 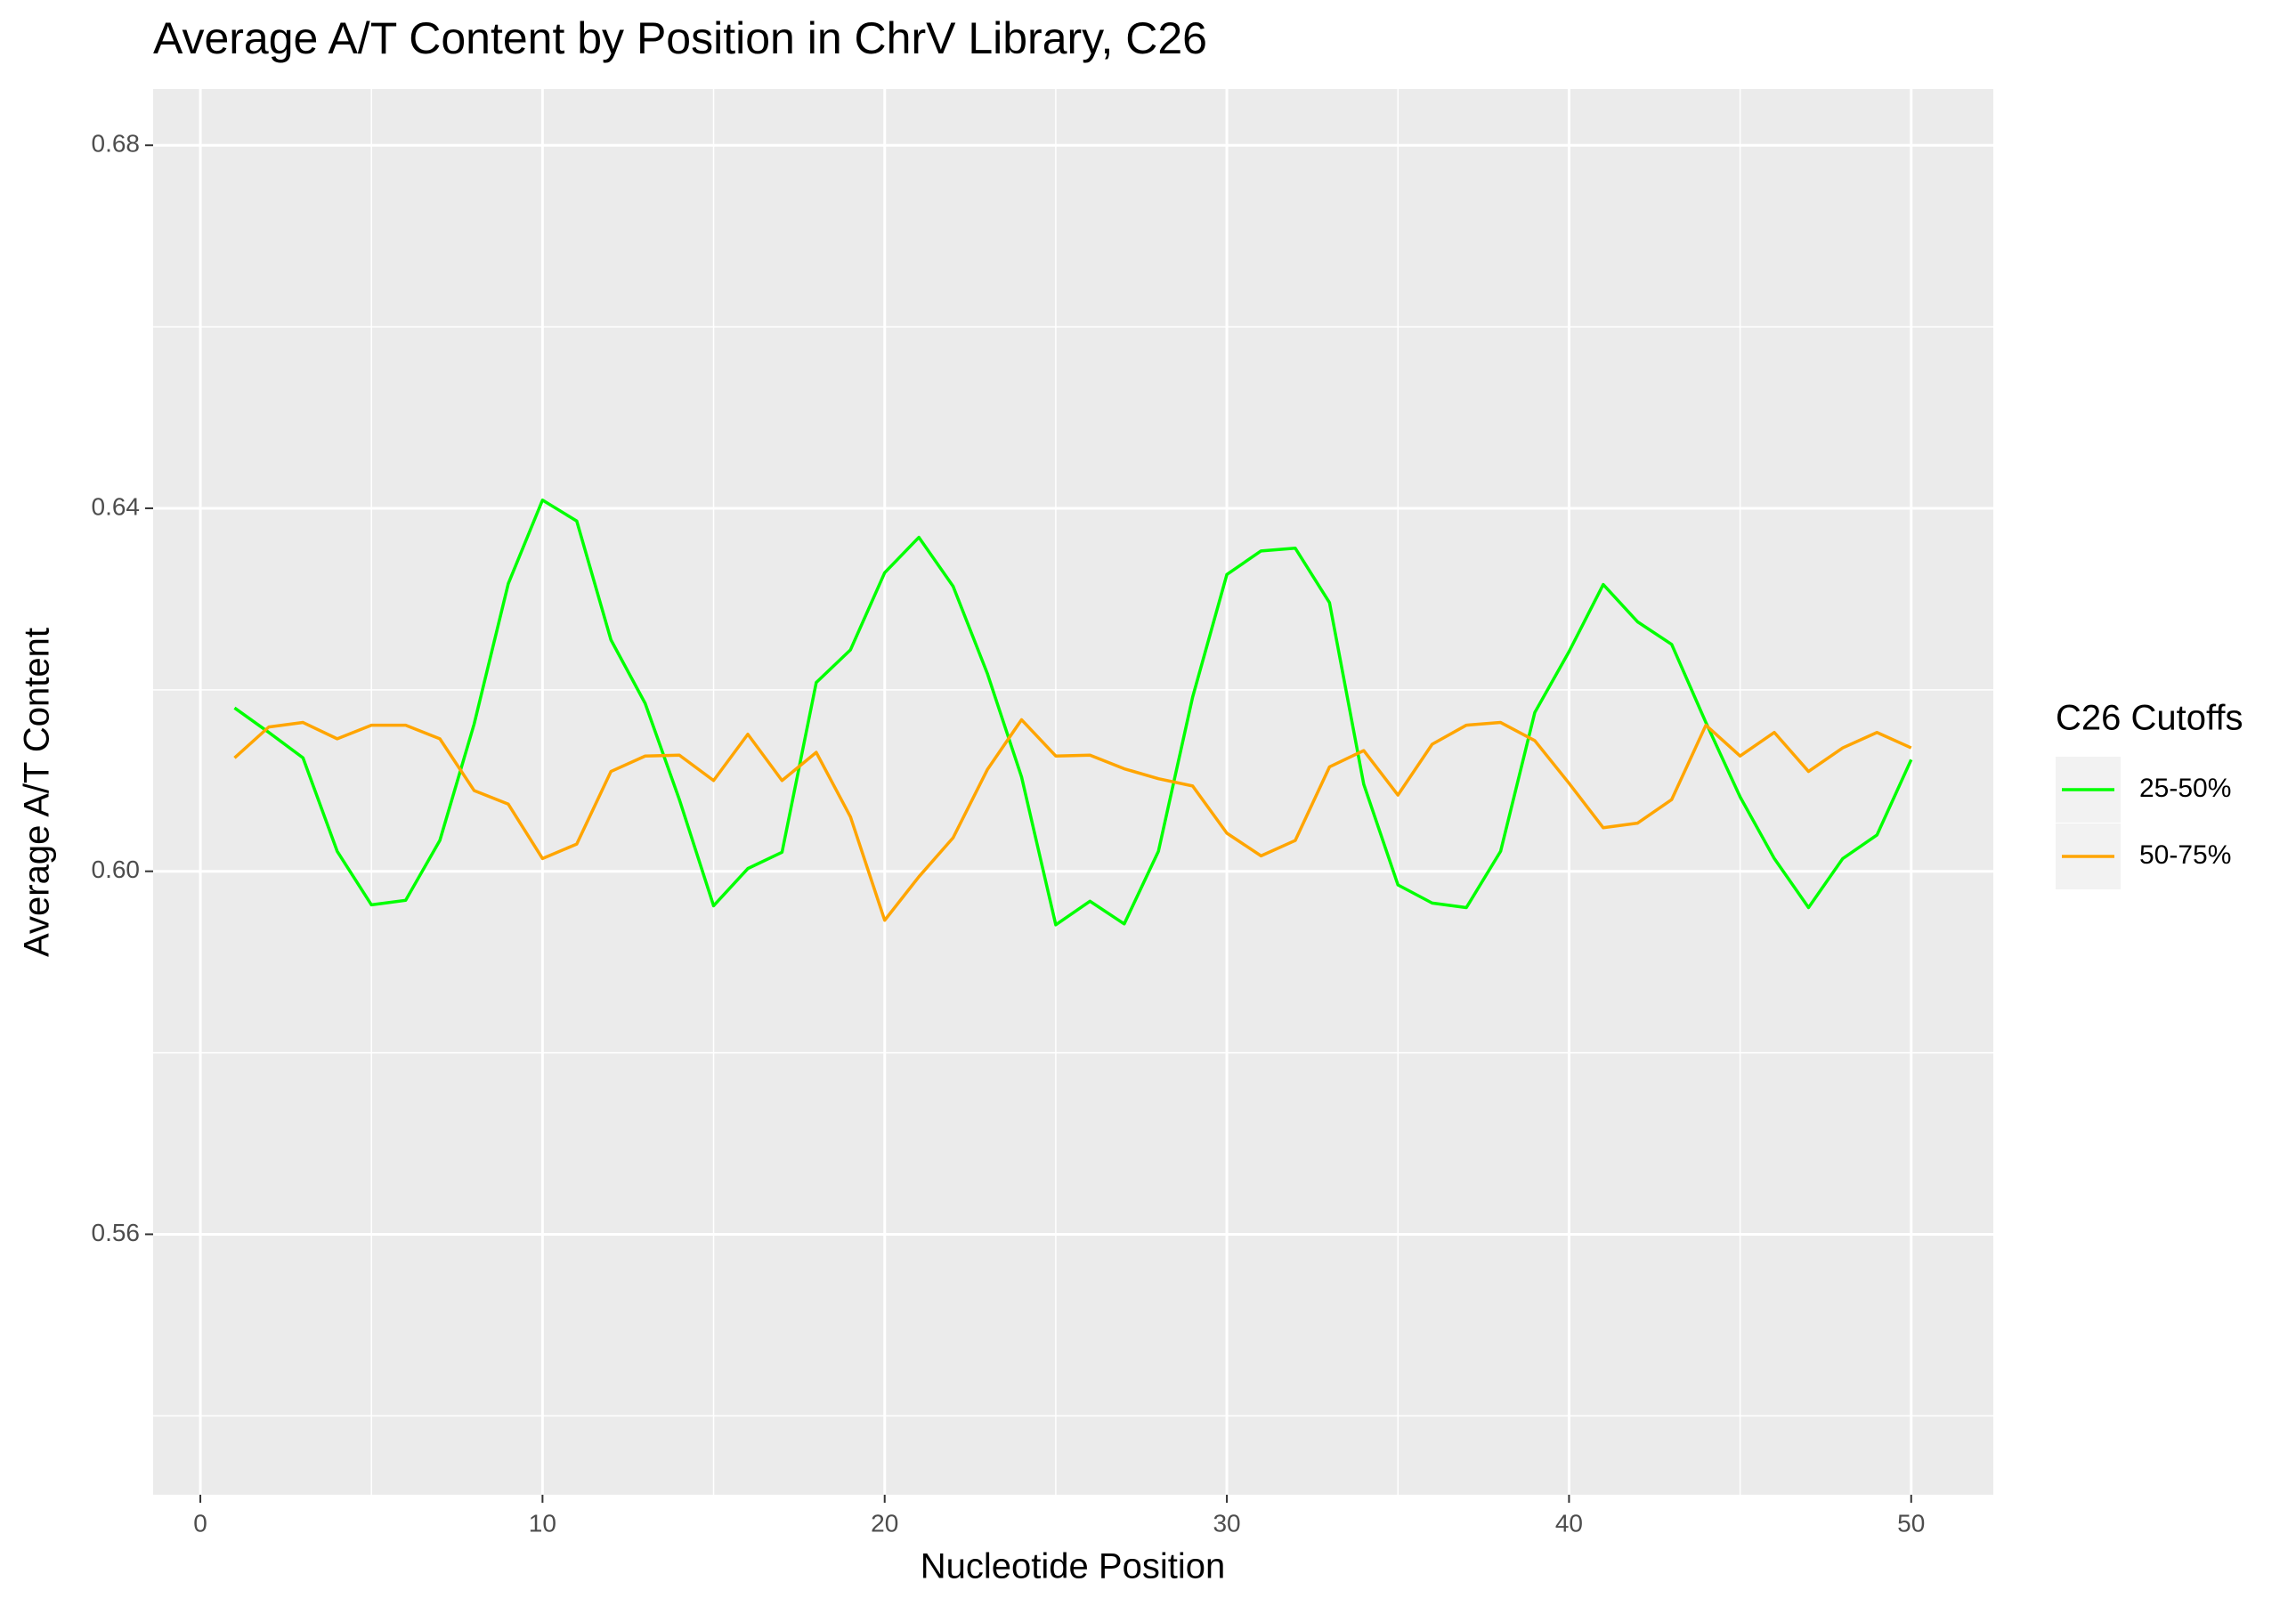 I want to click on x-tick-label: 50, so click(x=1911, y=1523).